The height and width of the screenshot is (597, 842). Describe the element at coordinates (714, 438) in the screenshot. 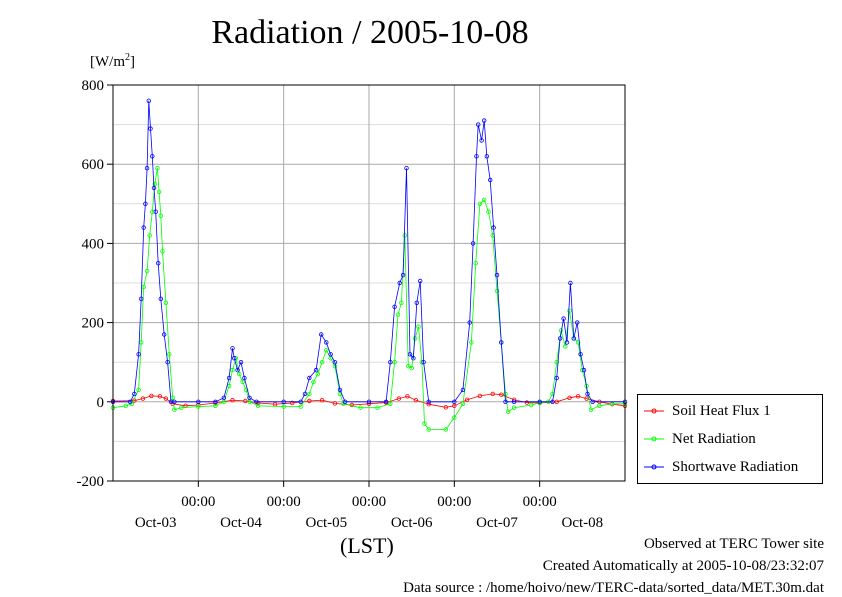

I see `legend-label: Net Radiation` at that location.